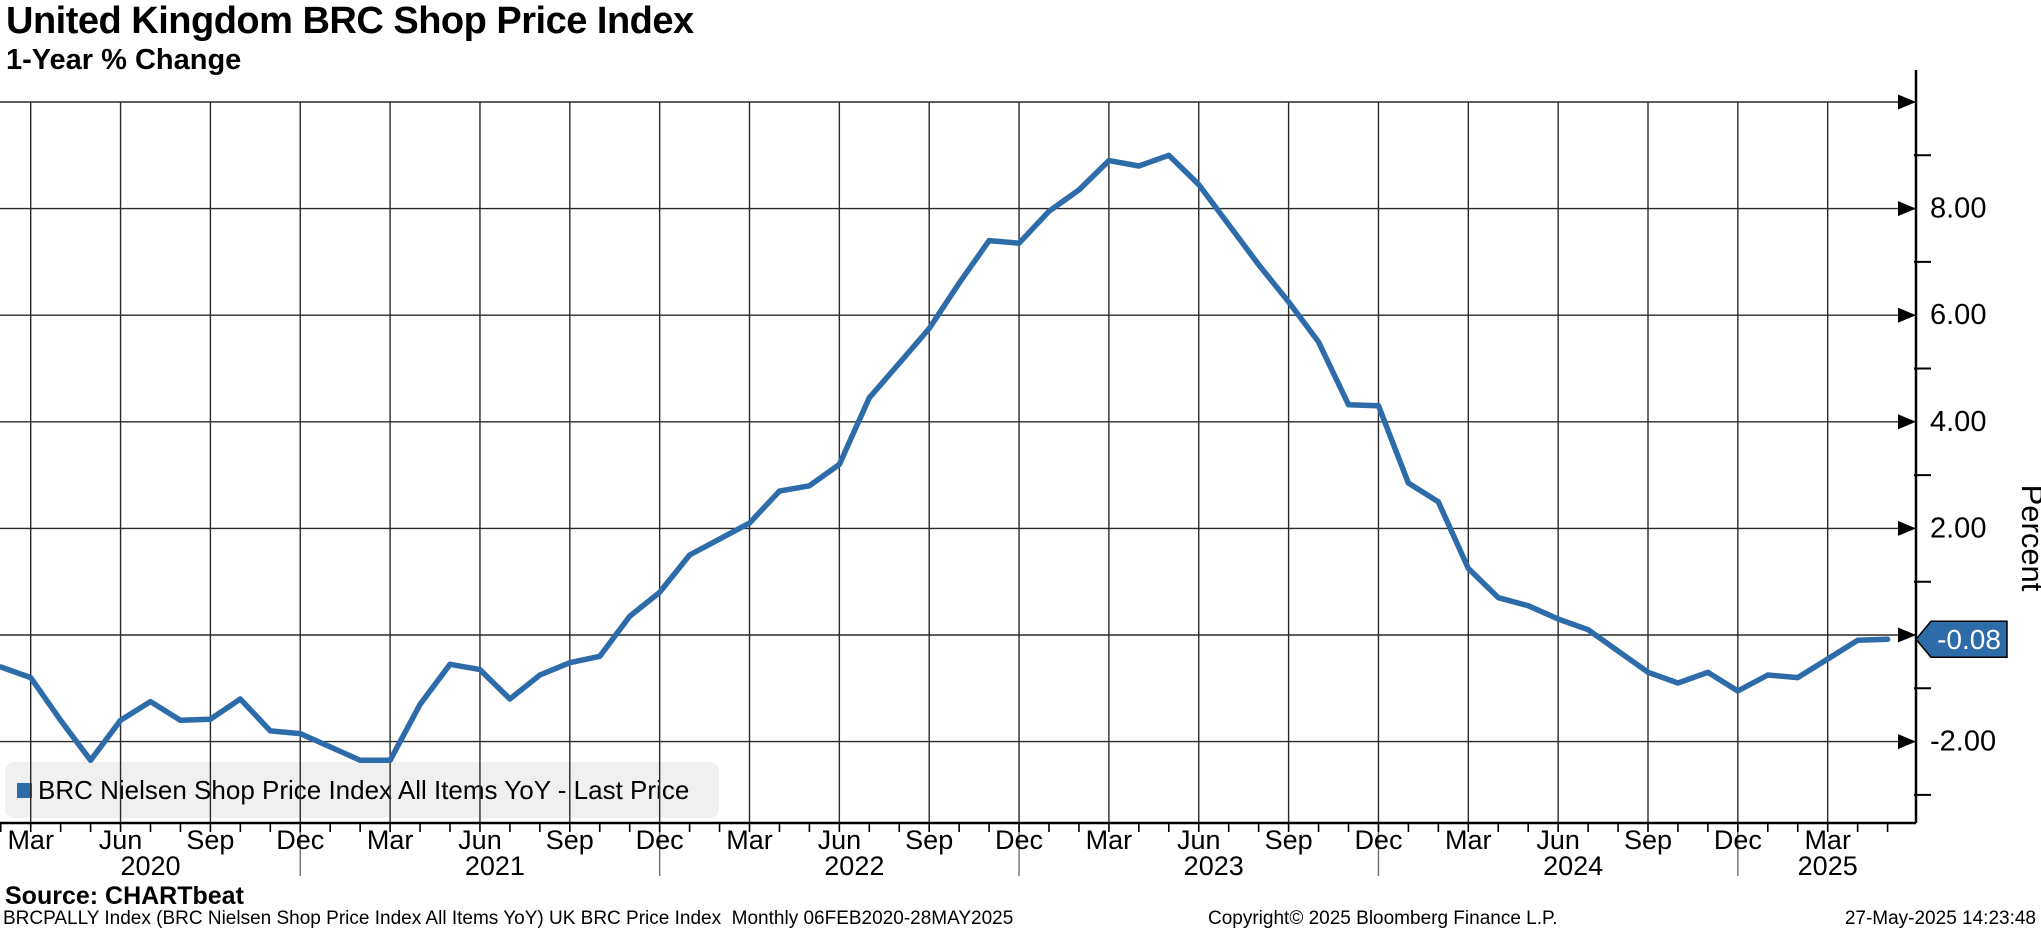 The height and width of the screenshot is (936, 2041). Describe the element at coordinates (124, 896) in the screenshot. I see `source-label: Source: CHARTbeat` at that location.